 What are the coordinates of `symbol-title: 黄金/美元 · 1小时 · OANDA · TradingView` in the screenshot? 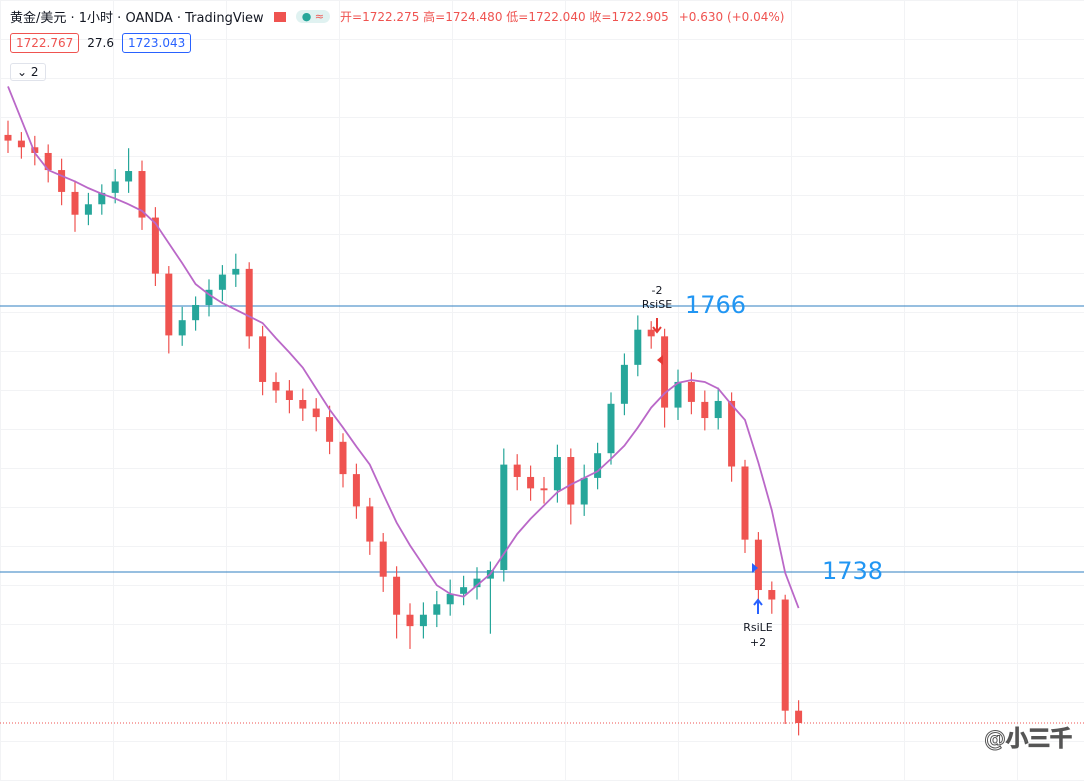 It's located at (137, 18).